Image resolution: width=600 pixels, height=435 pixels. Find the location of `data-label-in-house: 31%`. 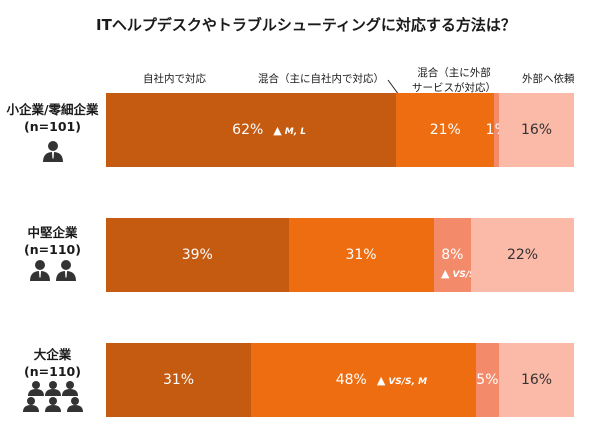

data-label-in-house: 31% is located at coordinates (178, 380).